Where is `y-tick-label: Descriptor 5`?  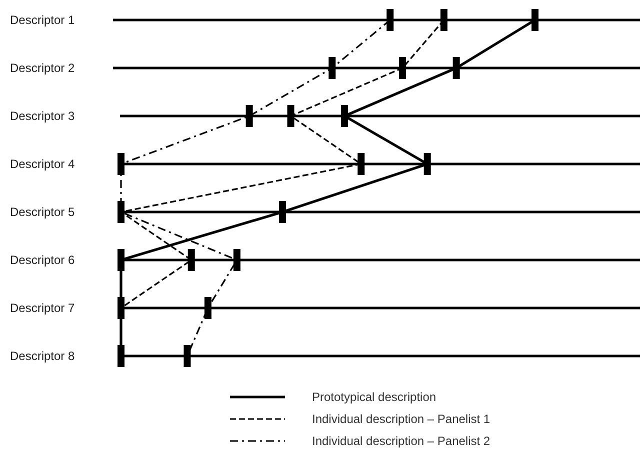 y-tick-label: Descriptor 5 is located at coordinates (43, 212).